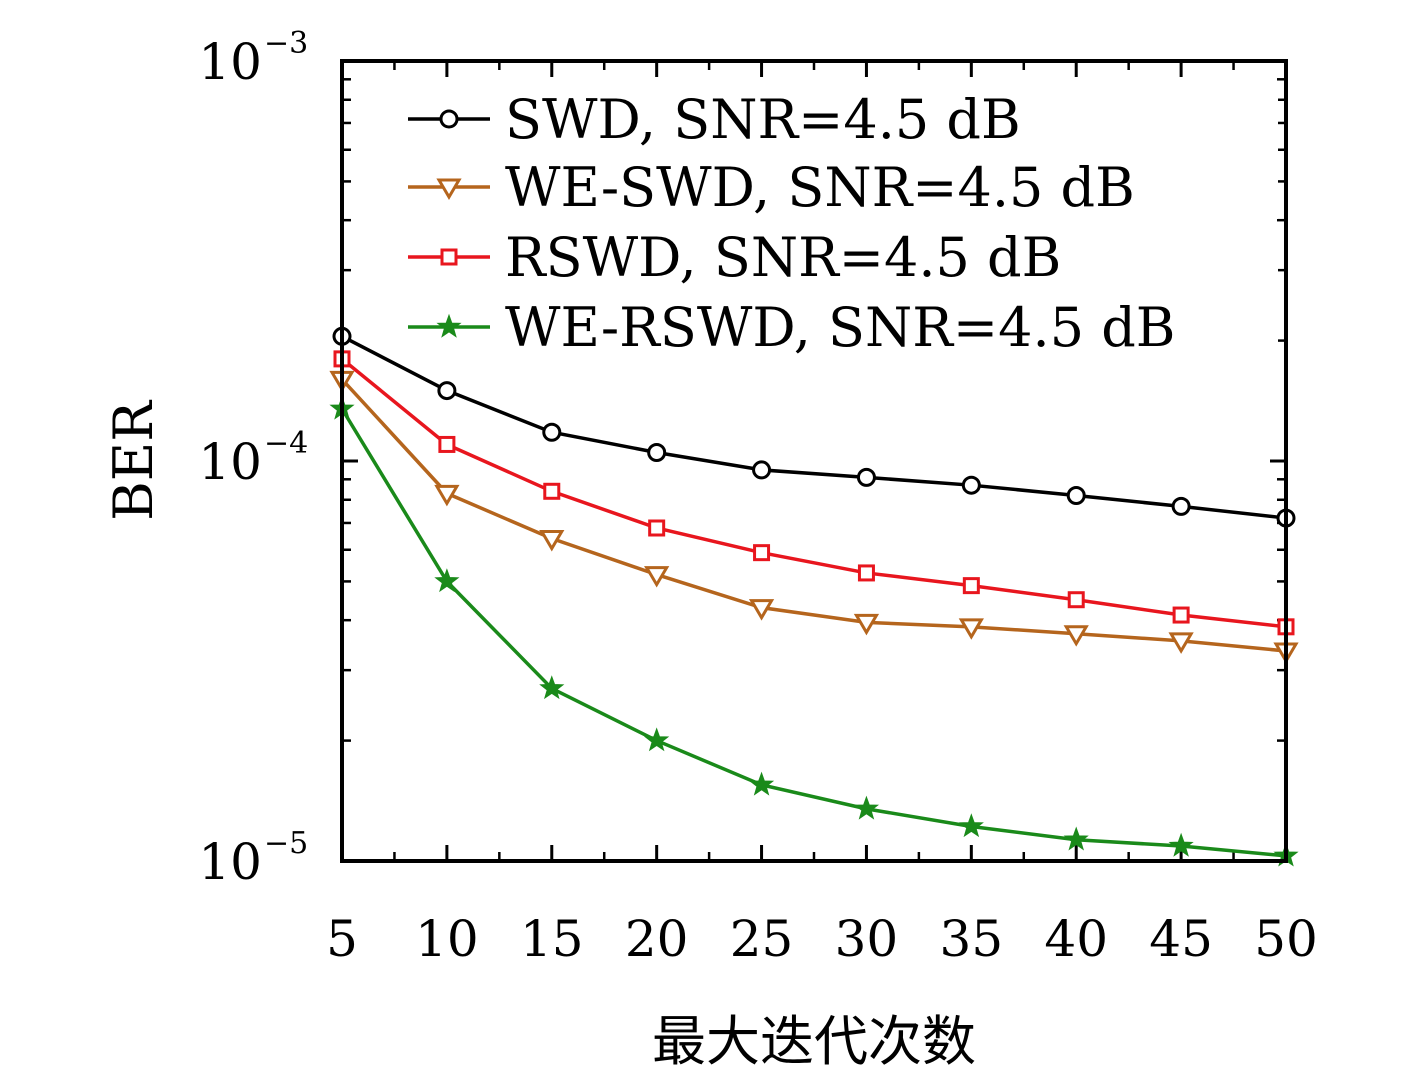 The width and height of the screenshot is (1417, 1080). What do you see at coordinates (1286, 939) in the screenshot?
I see `x-tick-label: 50` at bounding box center [1286, 939].